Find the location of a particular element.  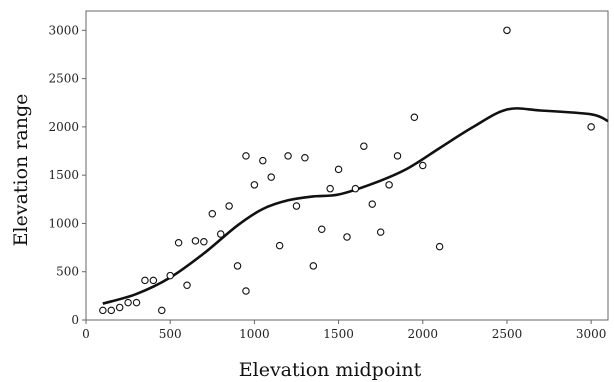

x-axis-title: Elevation midpoint is located at coordinates (330, 370).